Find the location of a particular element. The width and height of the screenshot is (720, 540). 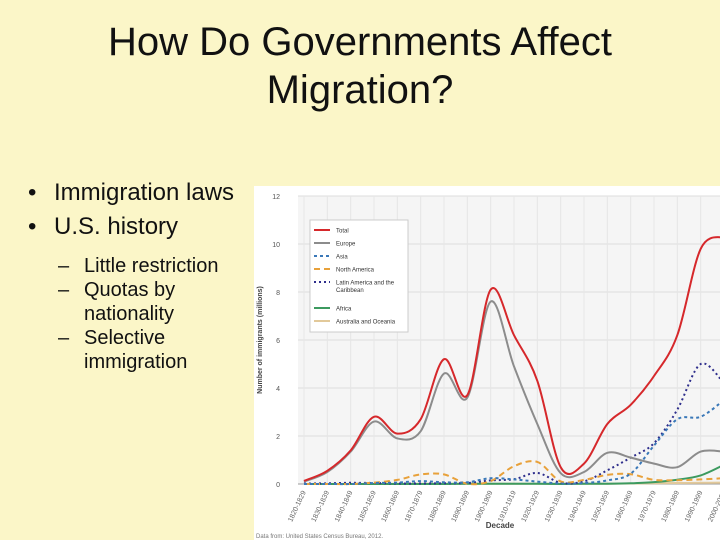

x-tick-label: 1920-1929 is located at coordinates (531, 506).